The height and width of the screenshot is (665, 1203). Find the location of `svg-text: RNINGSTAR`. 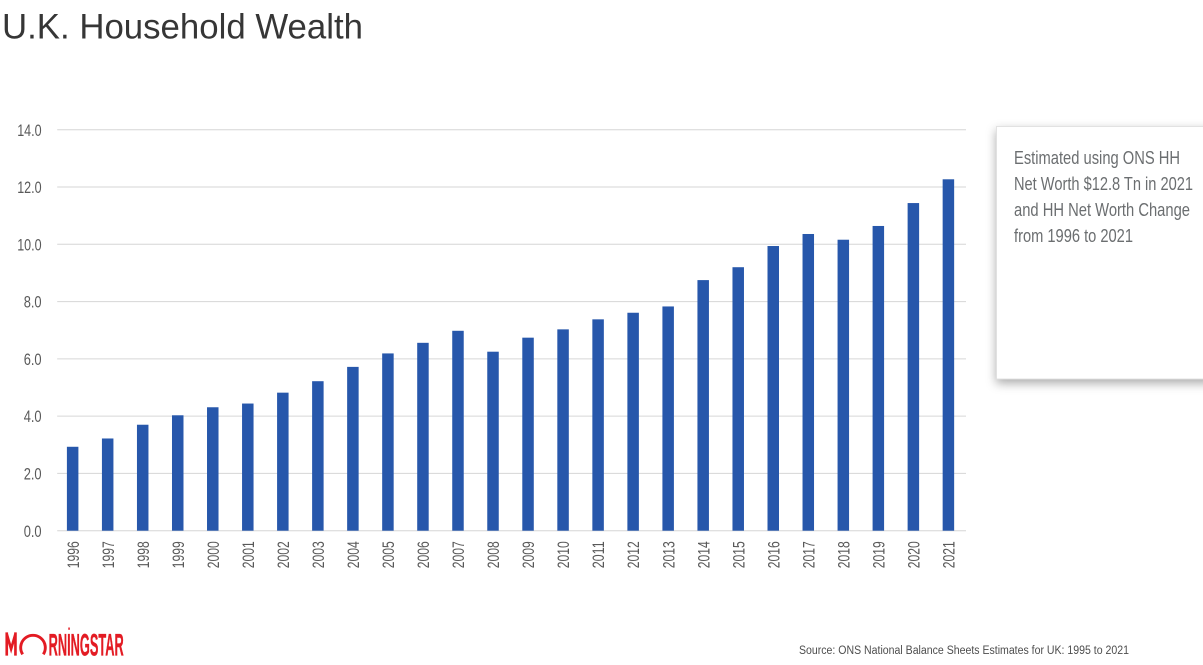

svg-text: RNINGSTAR is located at coordinates (86, 644).